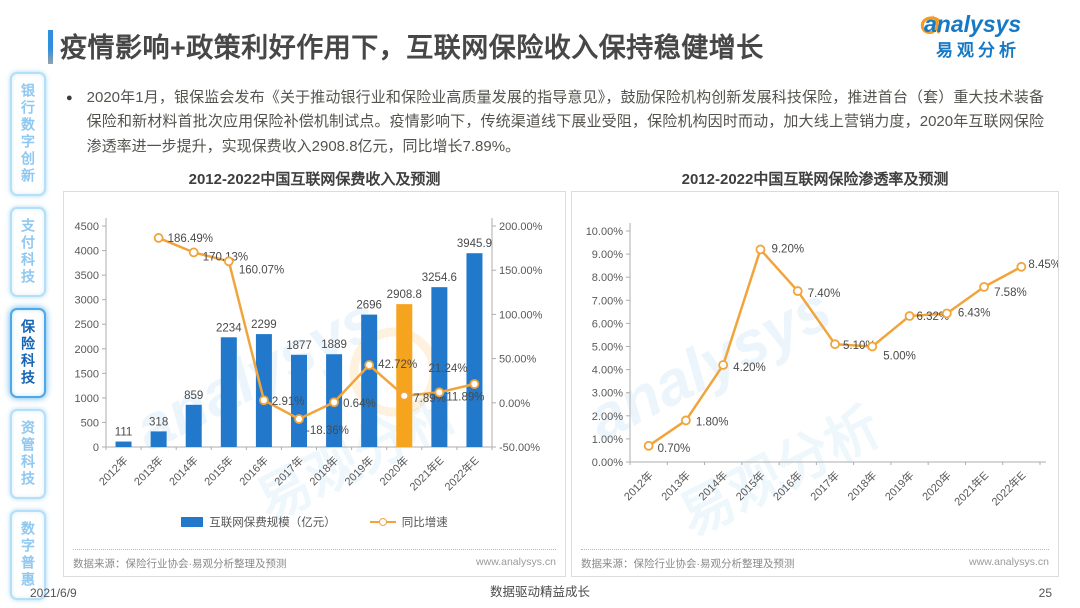  What do you see at coordinates (607, 371) in the screenshot?
I see `y-tick: 4.00%` at bounding box center [607, 371].